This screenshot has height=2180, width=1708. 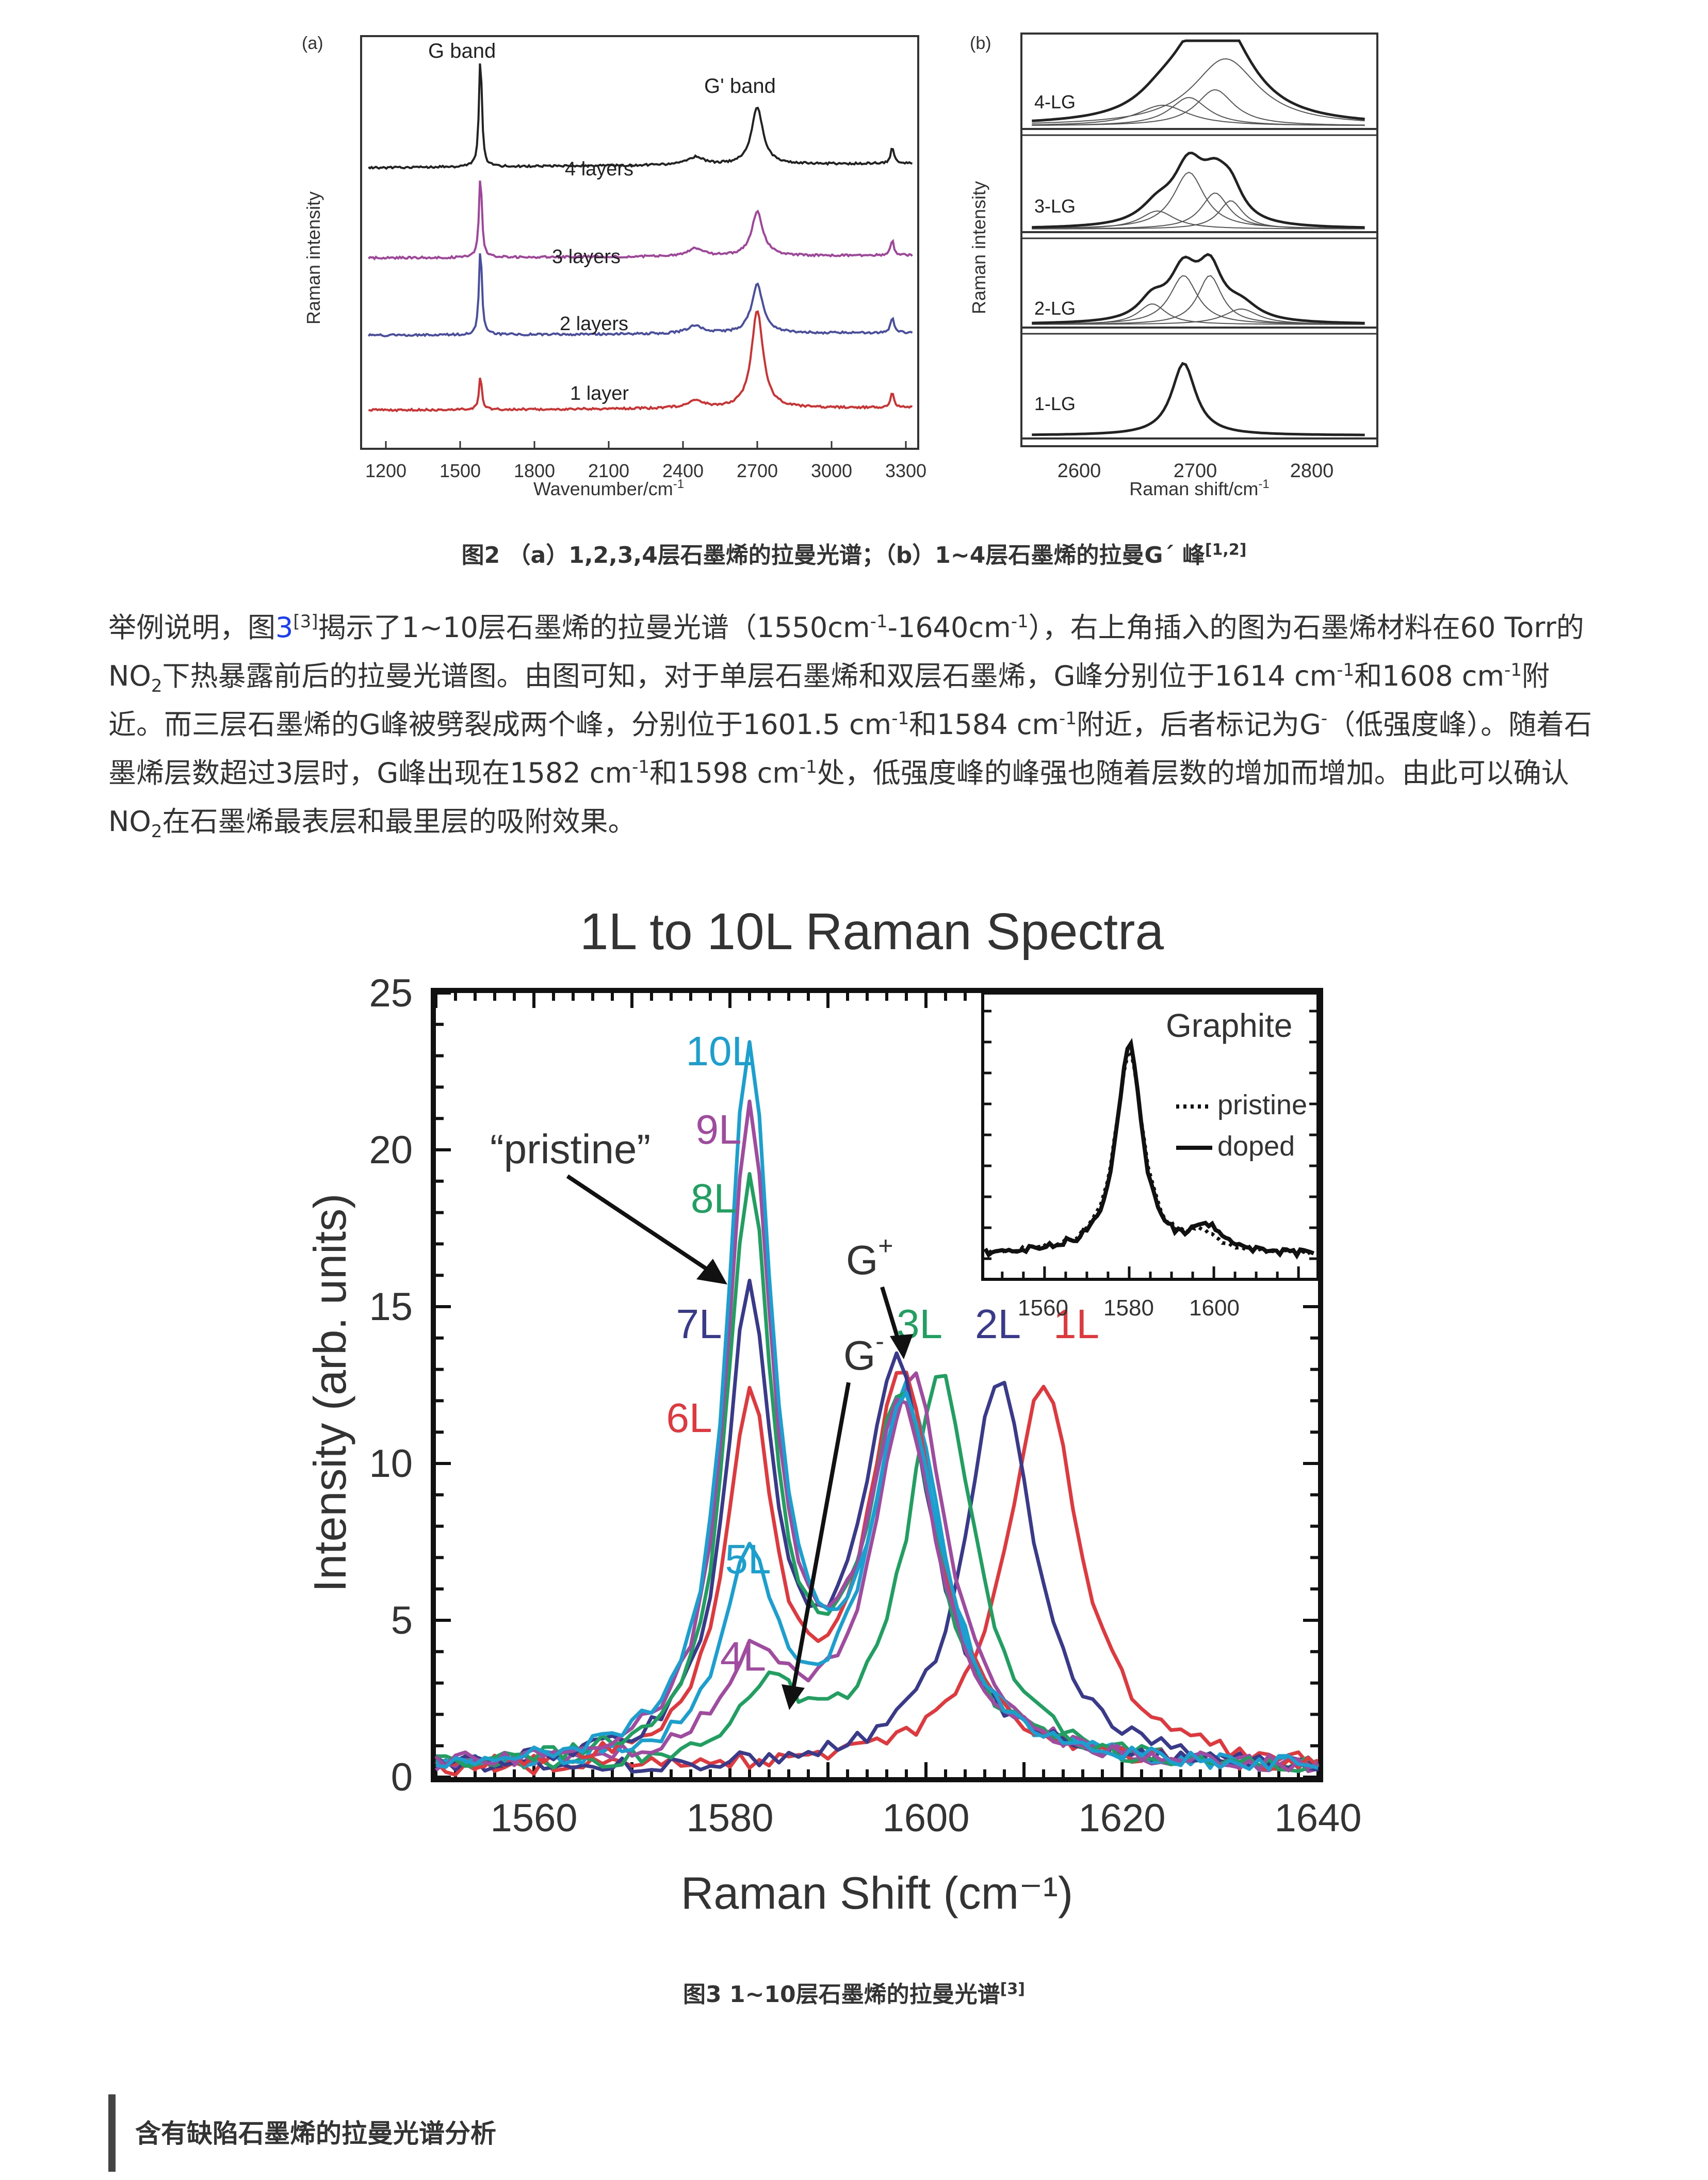 I want to click on inset-tick-1580: 1580, so click(x=1128, y=1308).